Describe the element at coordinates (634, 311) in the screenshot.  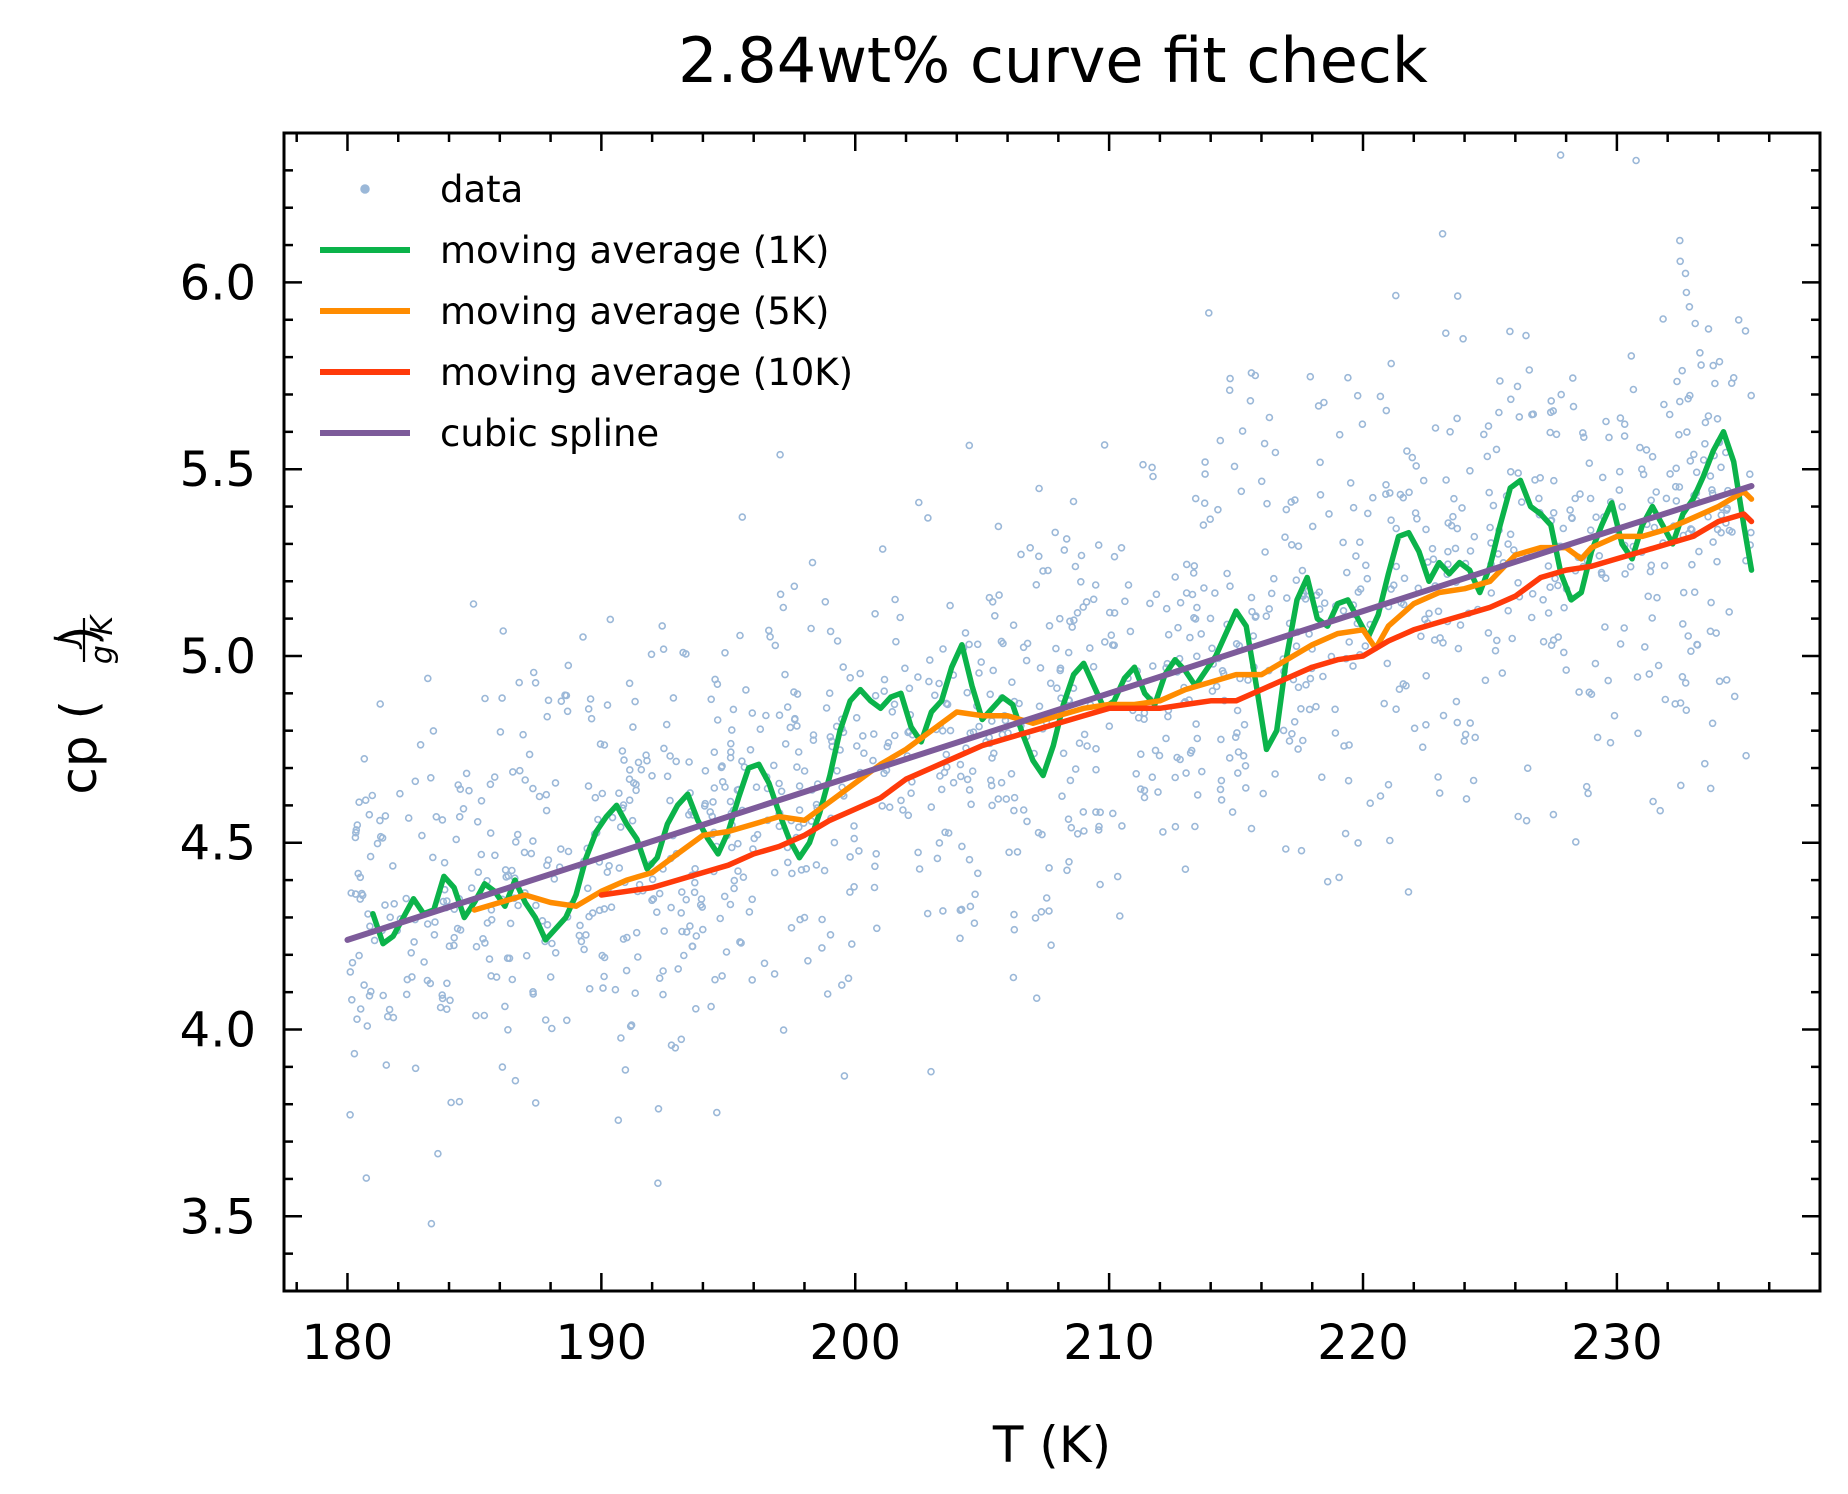
I see `legend-label: moving average (5K)` at that location.